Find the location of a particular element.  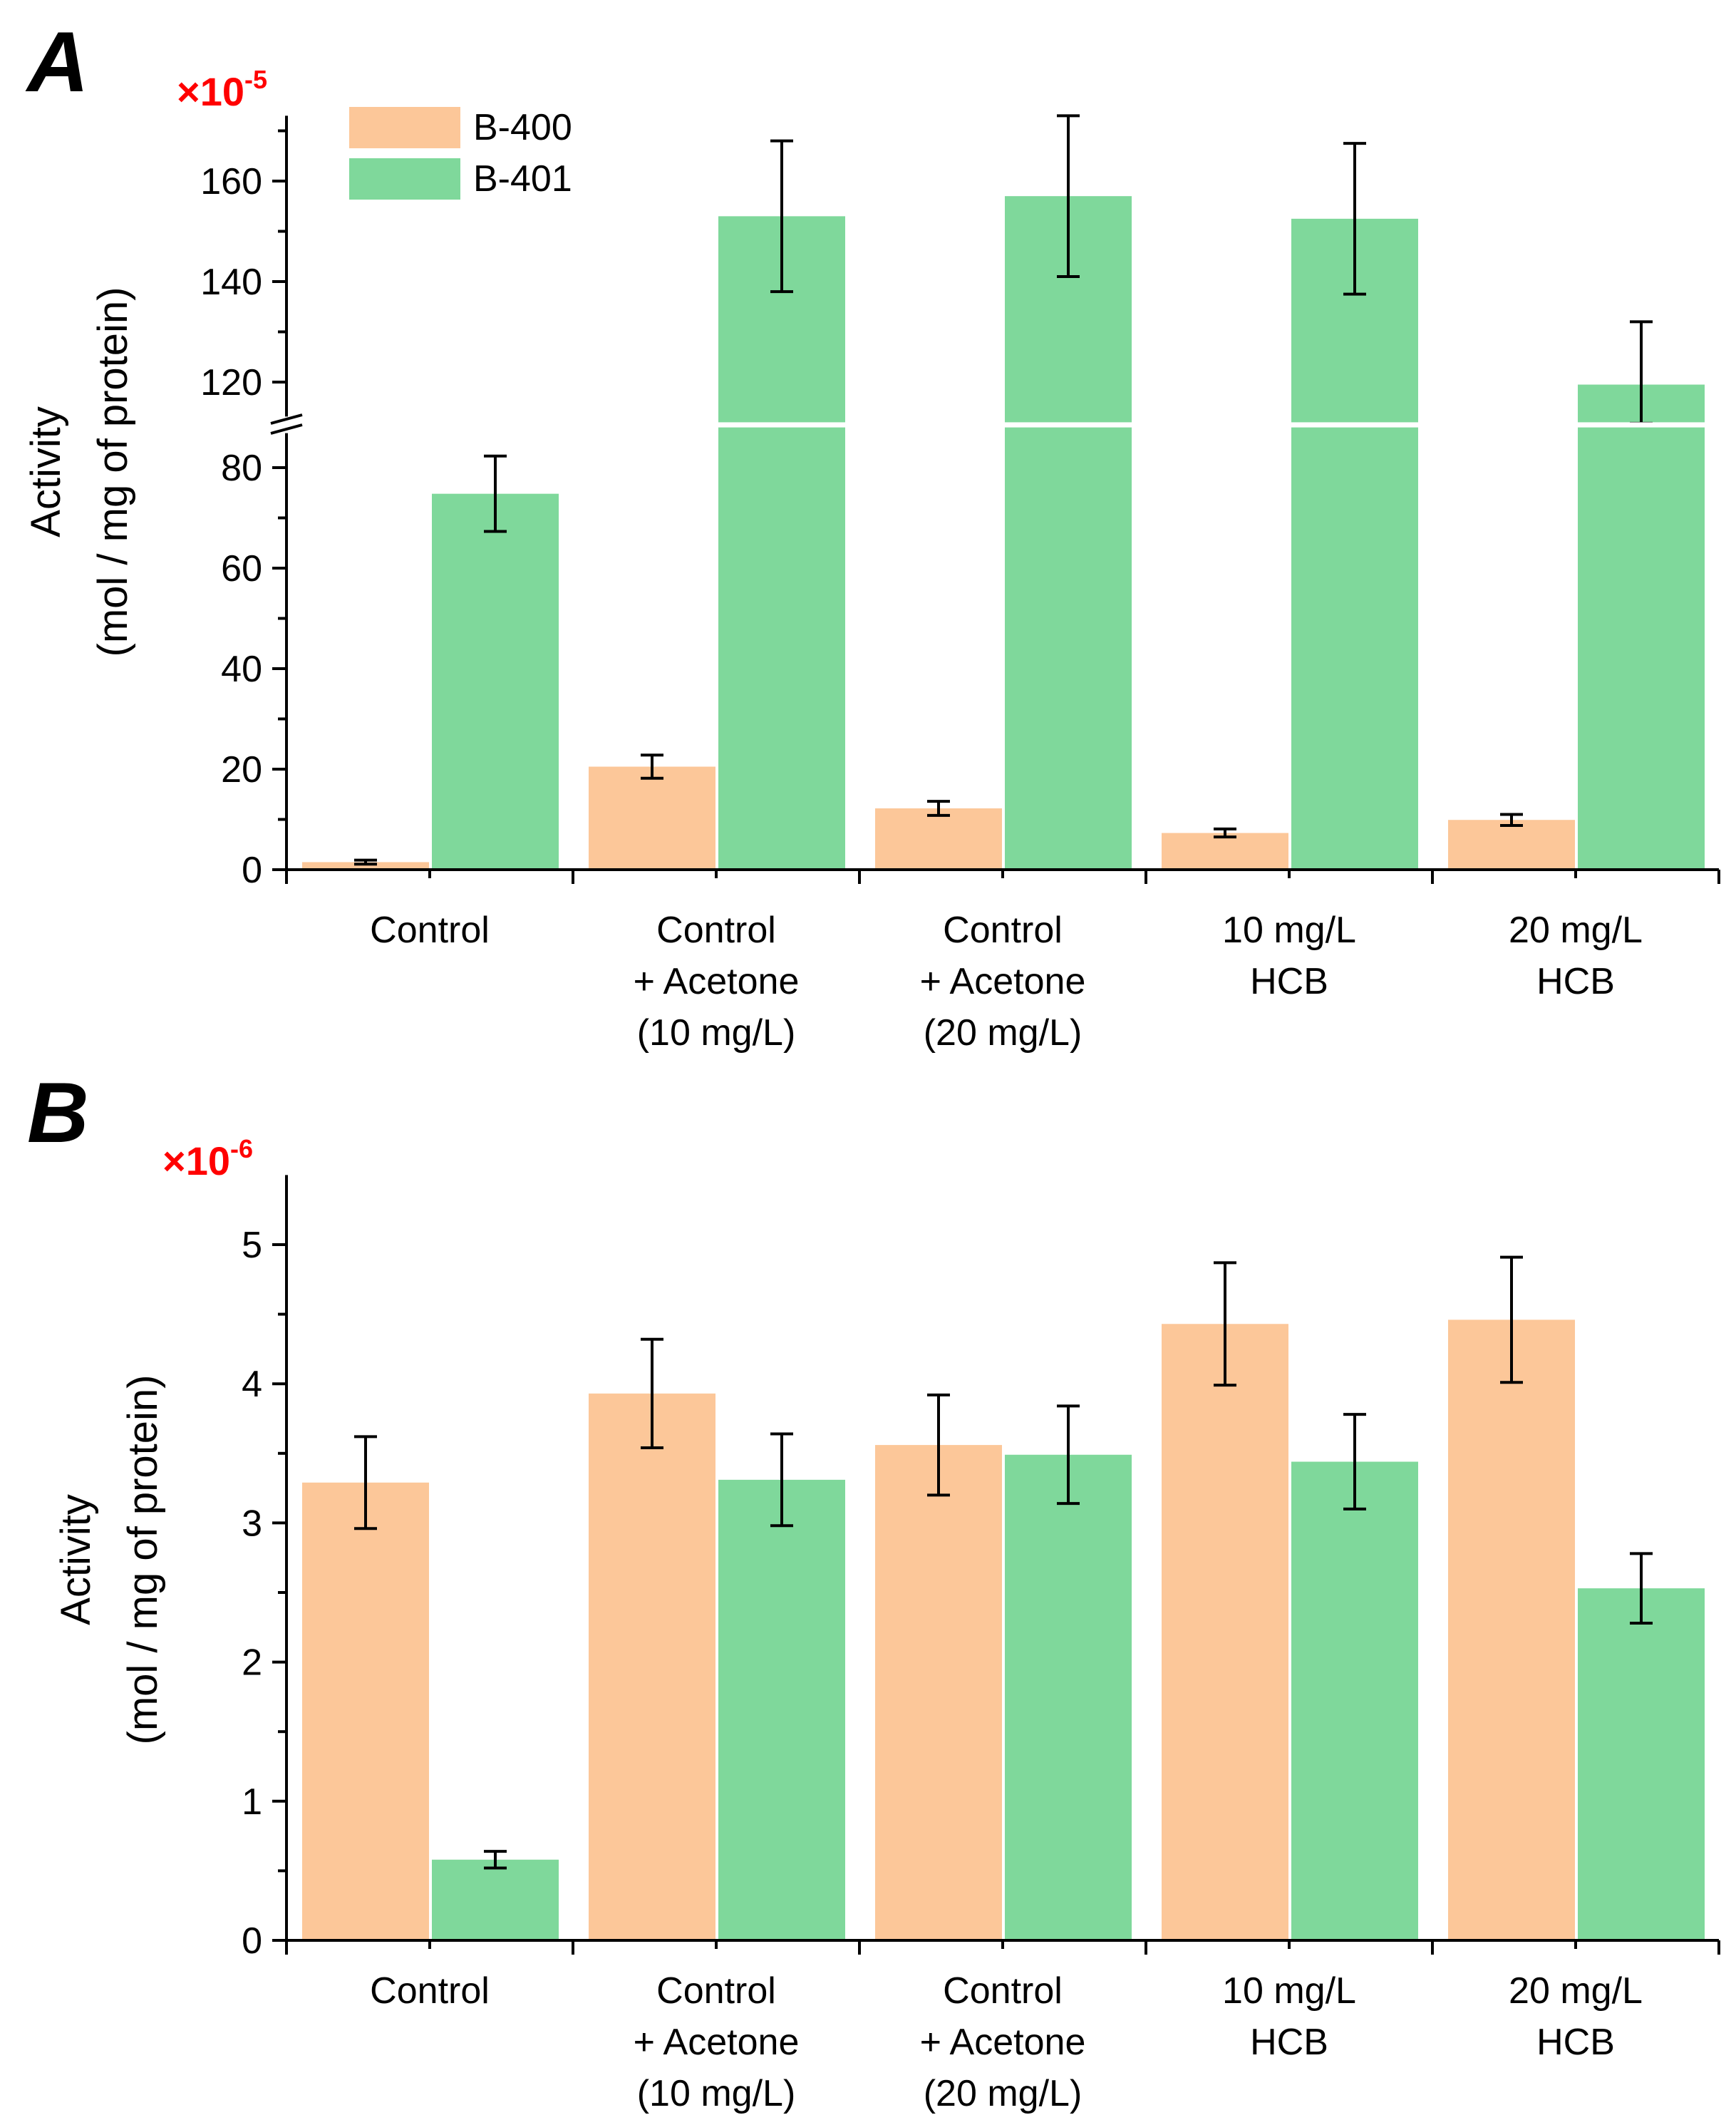

y-tick-label-b: 0 is located at coordinates (252, 1941).